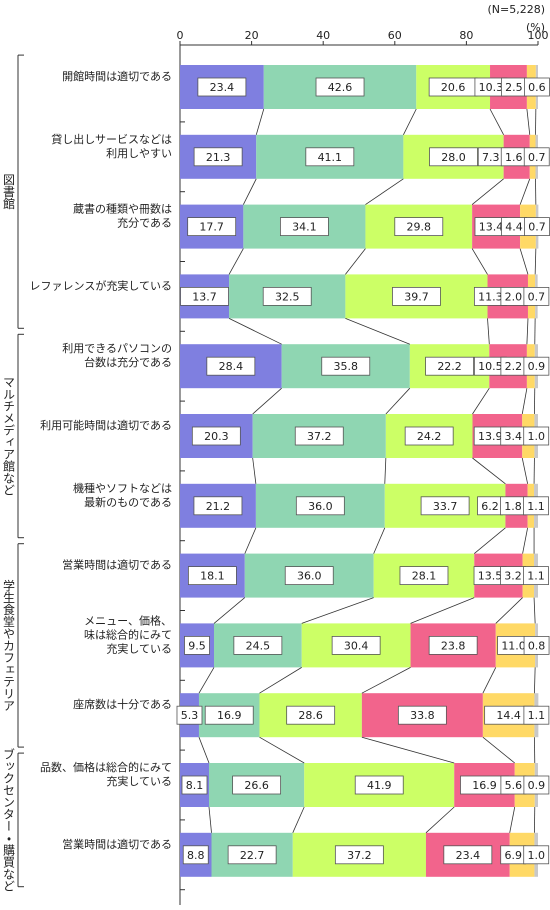 This screenshot has height=910, width=550. What do you see at coordinates (310, 715) in the screenshot?
I see `value-label: 28.6` at bounding box center [310, 715].